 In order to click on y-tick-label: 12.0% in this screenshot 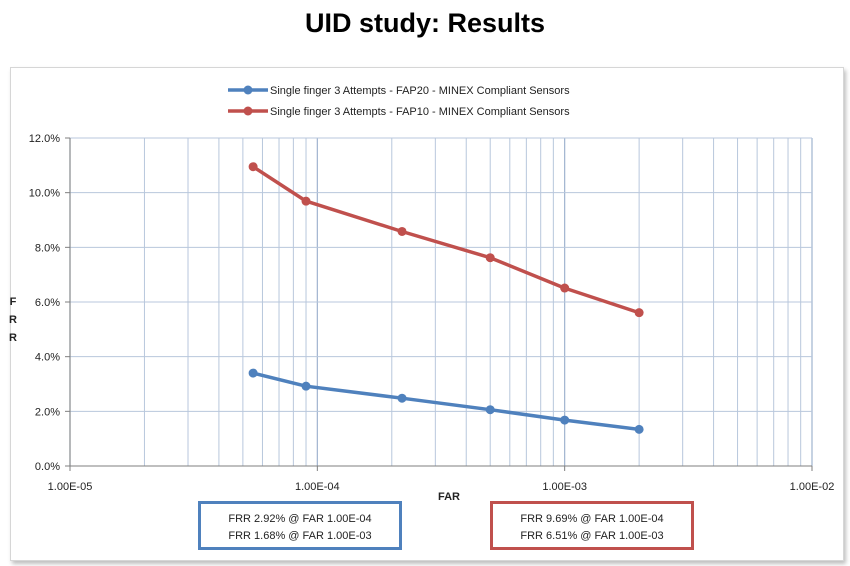, I will do `click(44, 139)`.